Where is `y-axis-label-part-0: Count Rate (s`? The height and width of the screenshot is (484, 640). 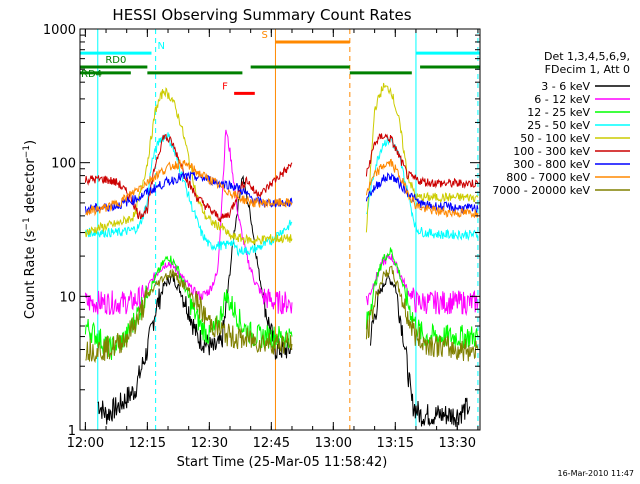 y-axis-label-part-0: Count Rate (s is located at coordinates (30, 274).